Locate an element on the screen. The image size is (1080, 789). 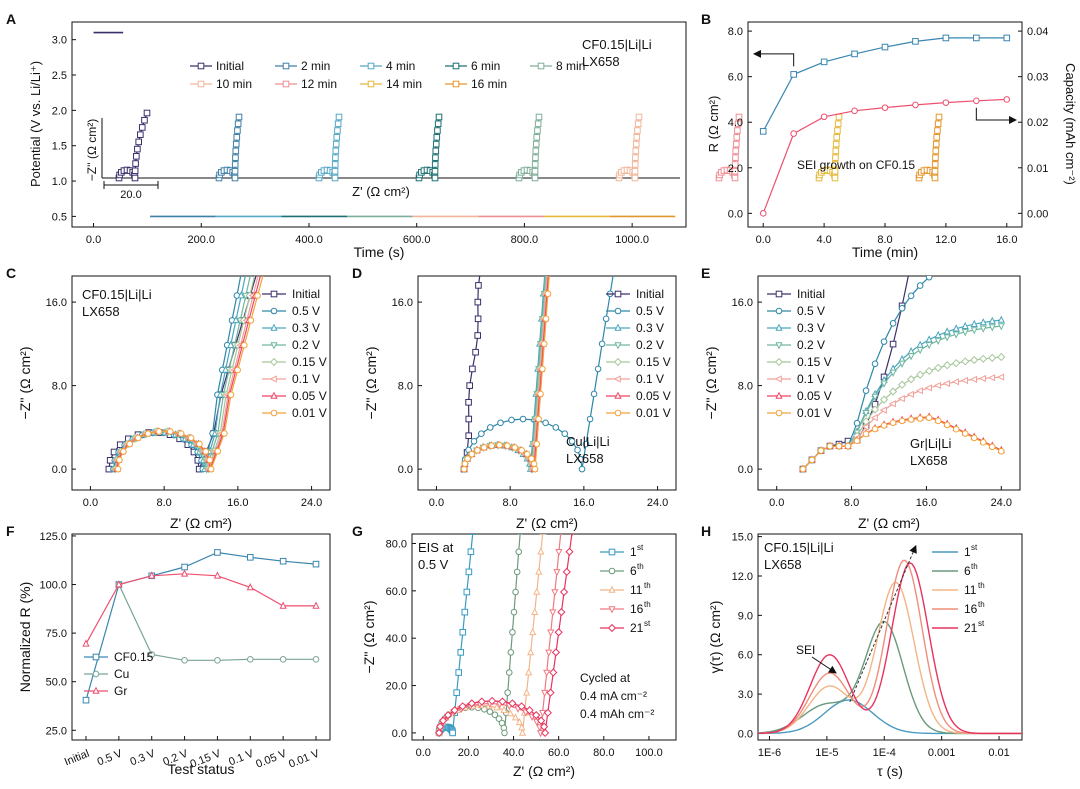
panel-a-frame is located at coordinates (379, 124).